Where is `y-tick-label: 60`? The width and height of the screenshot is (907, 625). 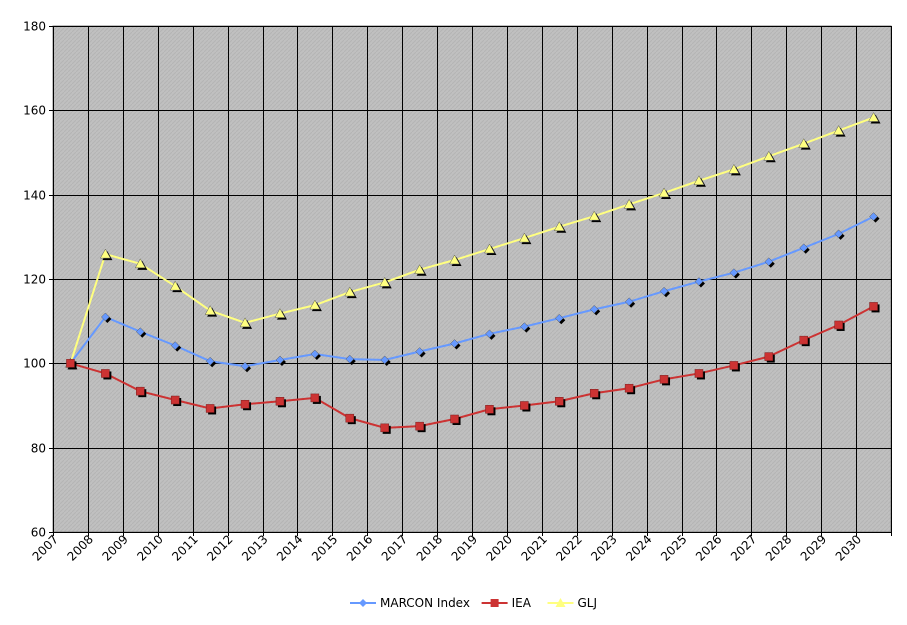
y-tick-label: 60 is located at coordinates (38, 533).